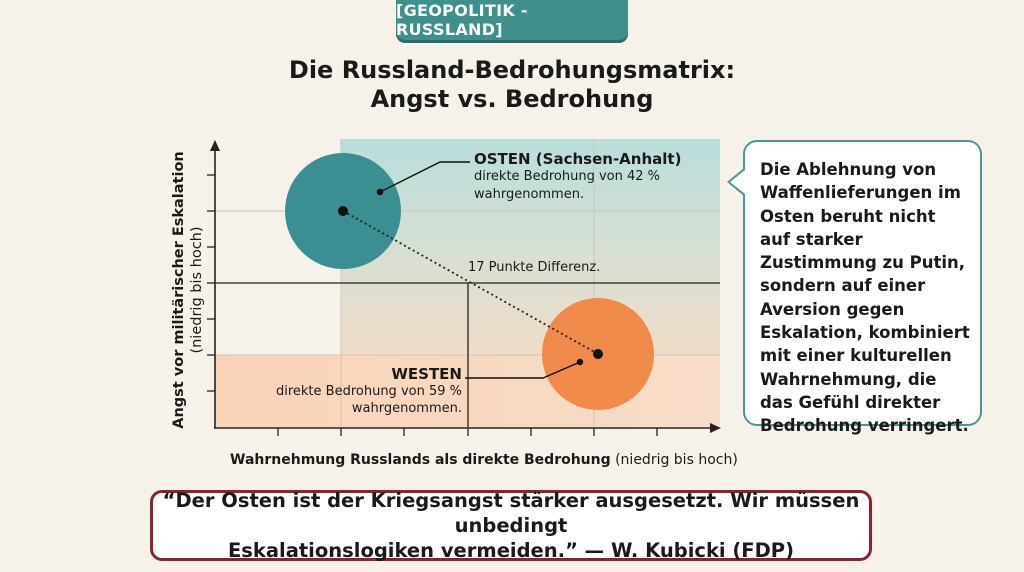 The height and width of the screenshot is (572, 1024). Describe the element at coordinates (197, 290) in the screenshot. I see `y-axis-range: (niedrig bis hoch)` at that location.